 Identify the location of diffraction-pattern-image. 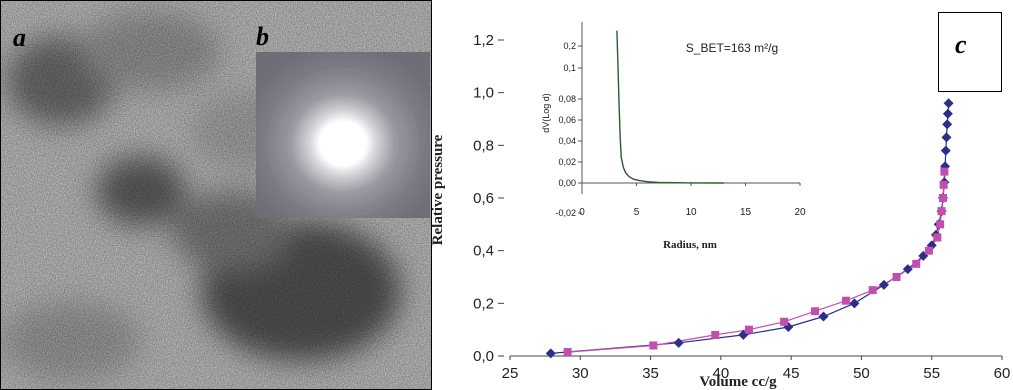
(343, 135).